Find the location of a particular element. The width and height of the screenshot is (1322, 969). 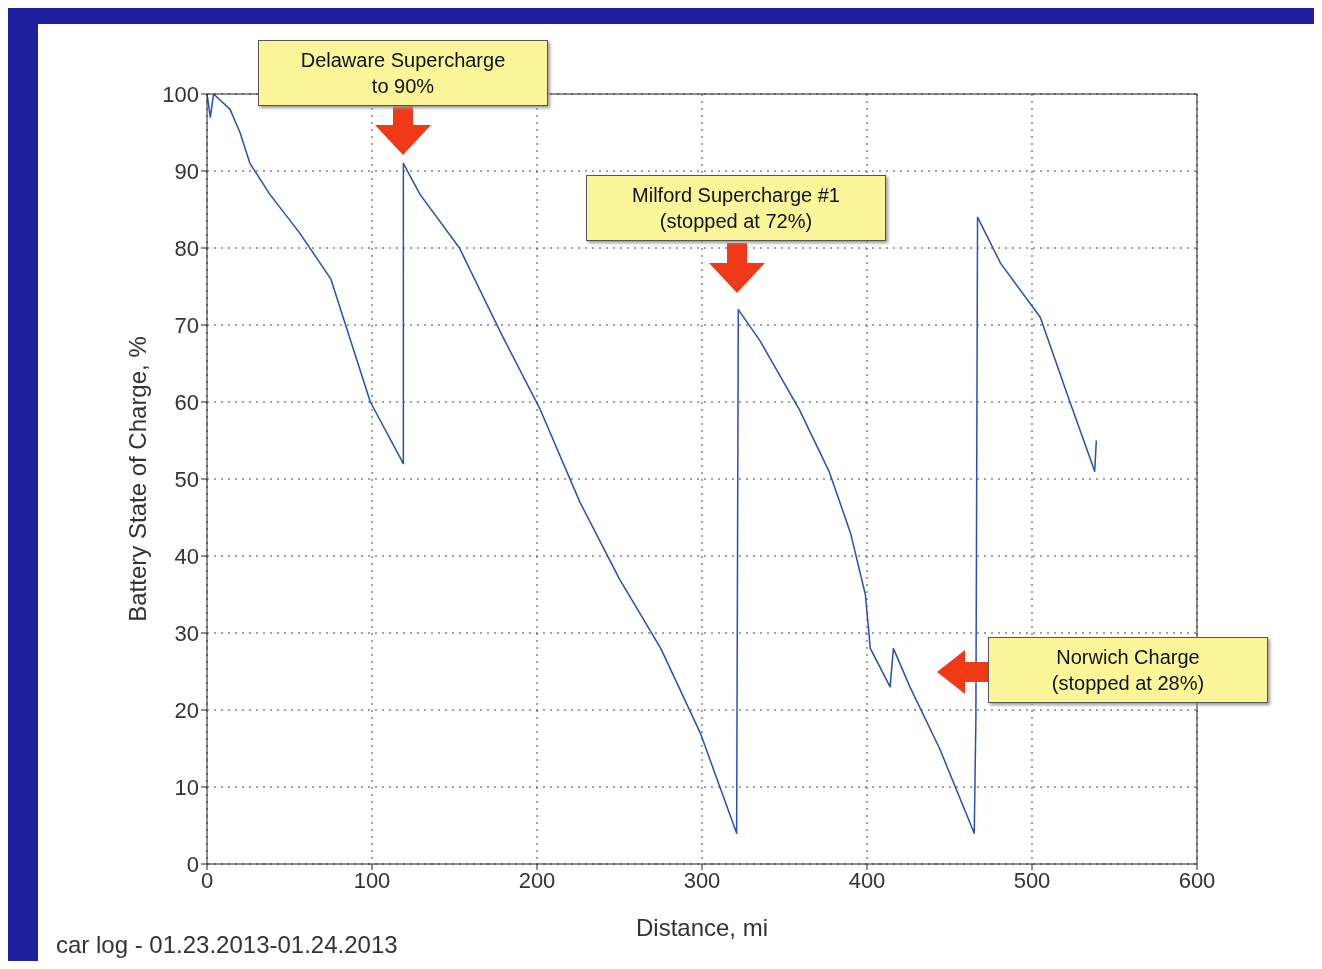

y-tick-label: 0 is located at coordinates (192, 864).